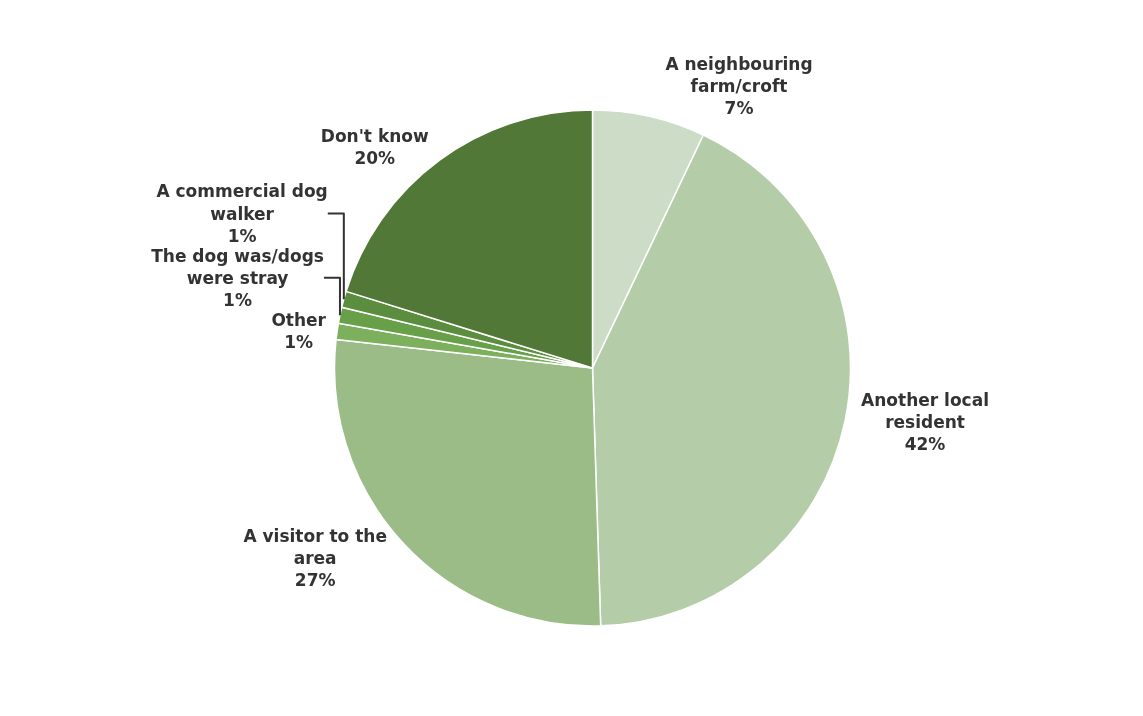  Describe the element at coordinates (374, 135) in the screenshot. I see `slice-label: Don't know` at that location.